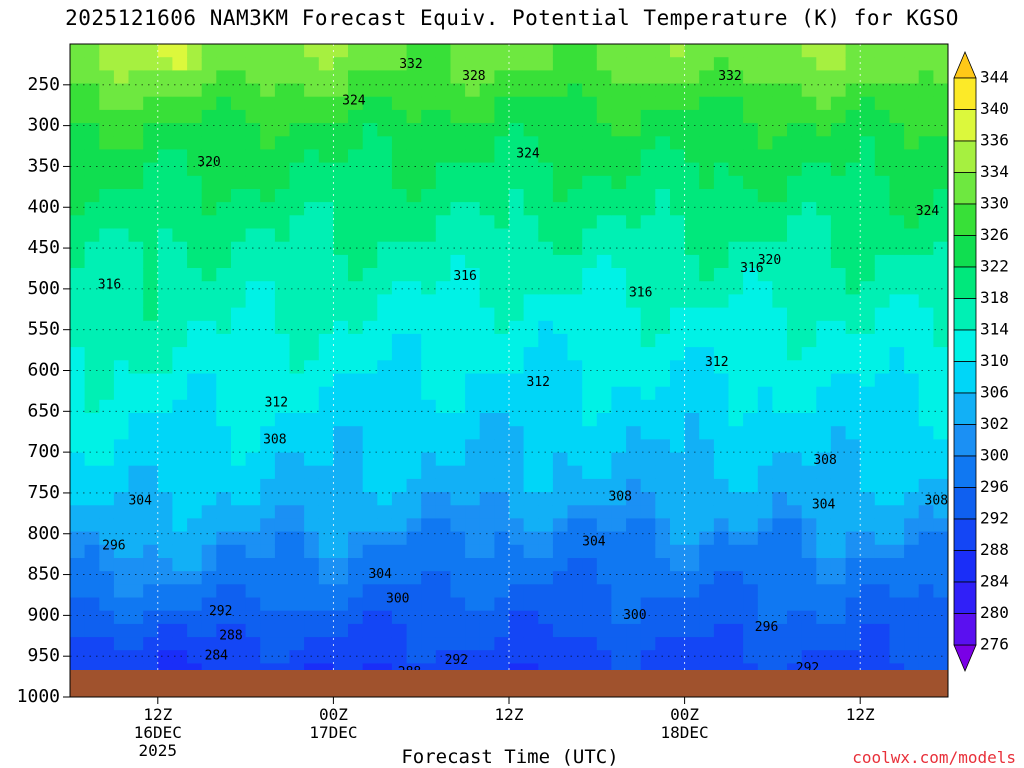  What do you see at coordinates (934, 757) in the screenshot?
I see `credit-link: coolwx.com/models` at bounding box center [934, 757].